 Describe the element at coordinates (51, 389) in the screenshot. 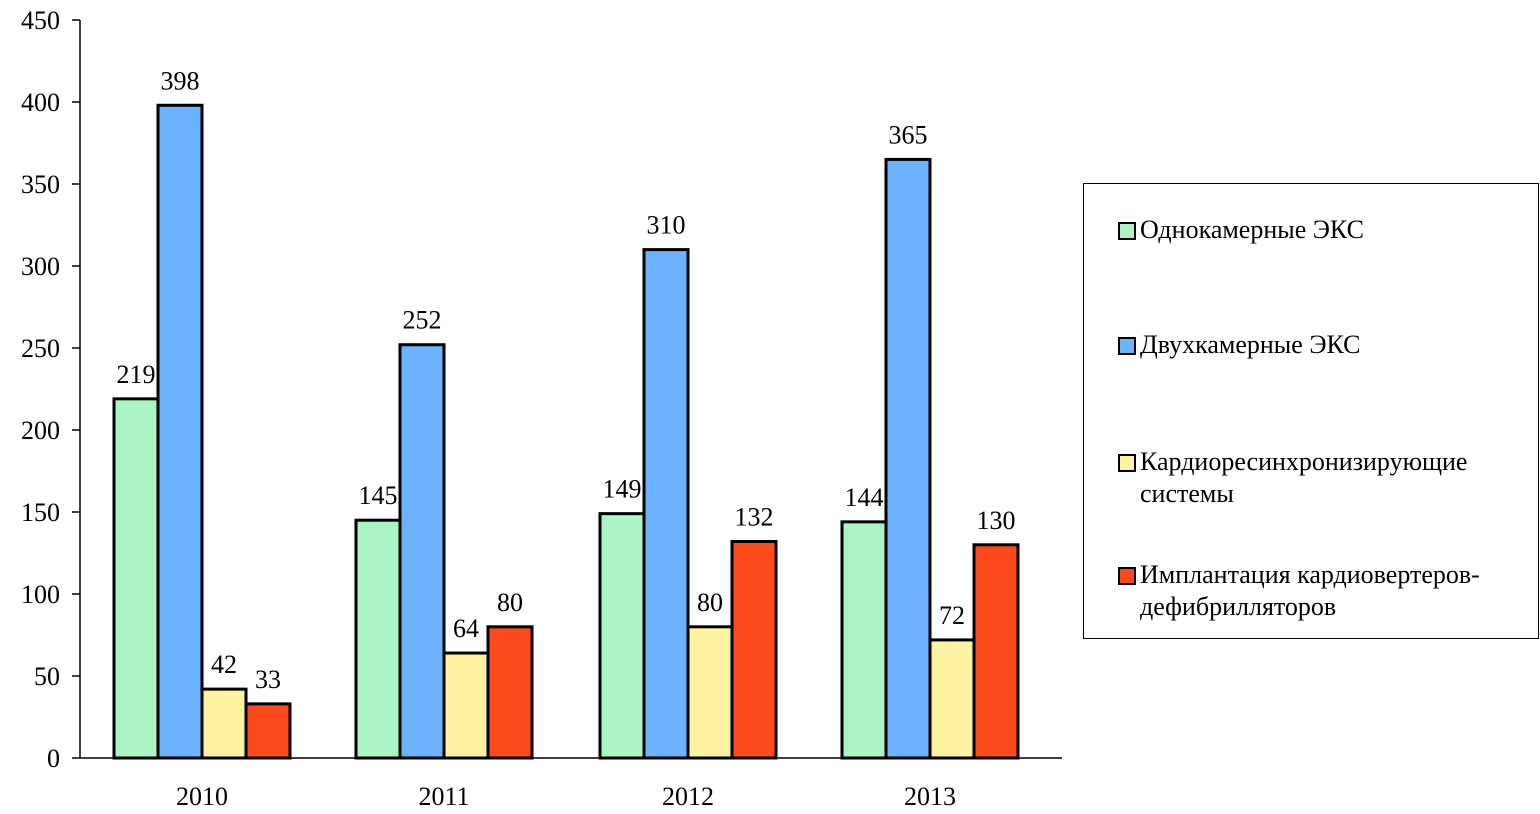

I see `y-axis: 0 50 100 150 200 250 300 350 400 450` at that location.